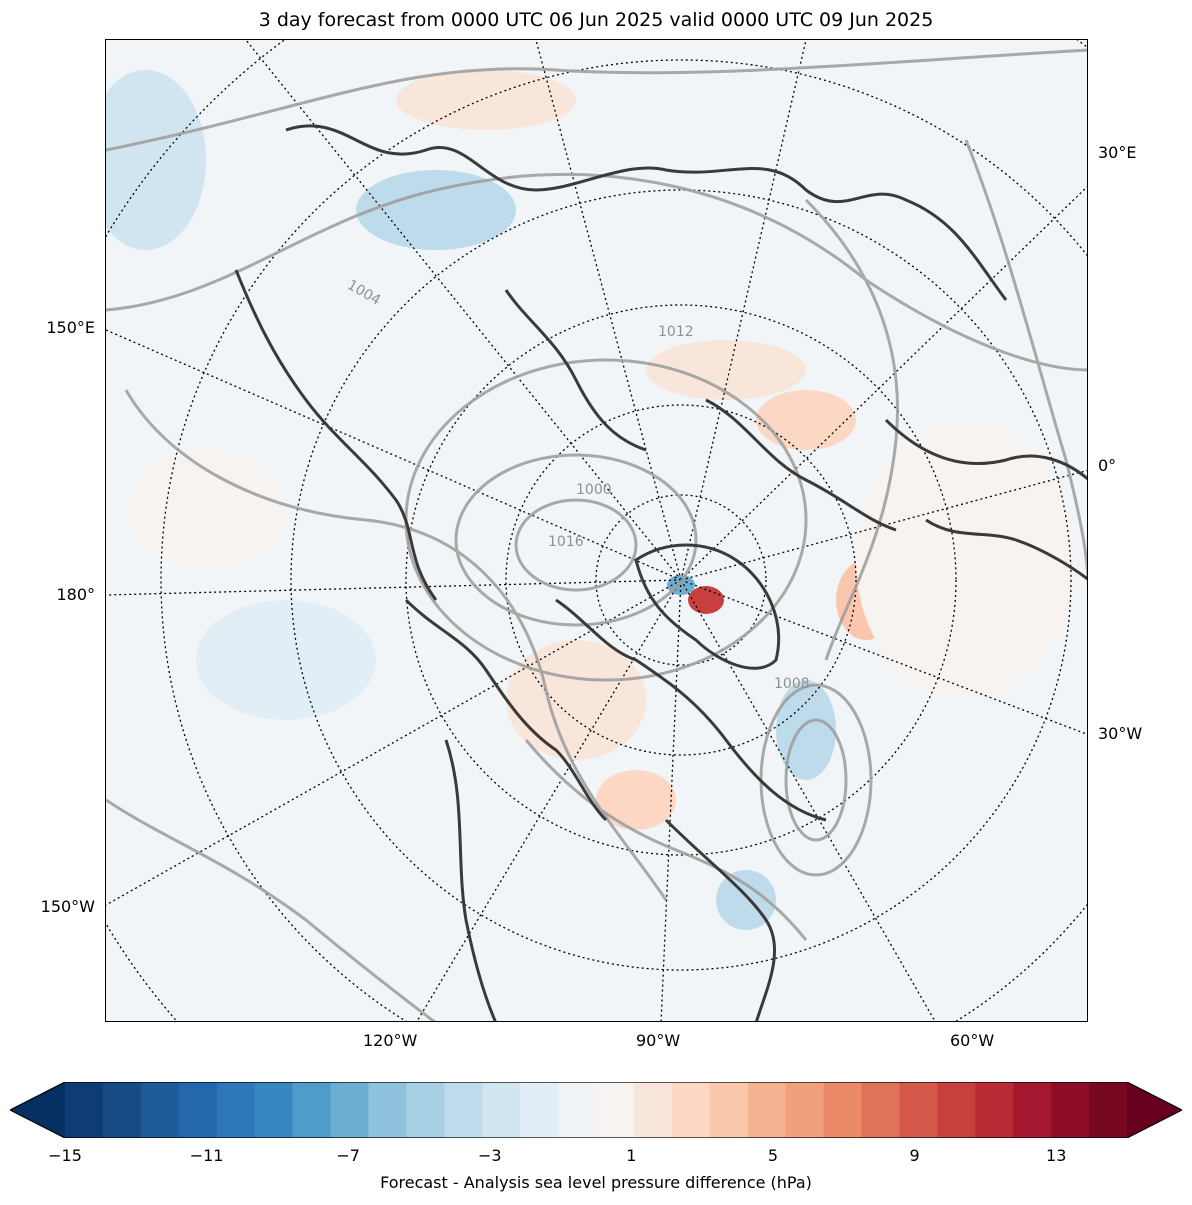 This screenshot has width=1192, height=1205. Describe the element at coordinates (972, 1040) in the screenshot. I see `lon-label-60w: 60°W` at that location.